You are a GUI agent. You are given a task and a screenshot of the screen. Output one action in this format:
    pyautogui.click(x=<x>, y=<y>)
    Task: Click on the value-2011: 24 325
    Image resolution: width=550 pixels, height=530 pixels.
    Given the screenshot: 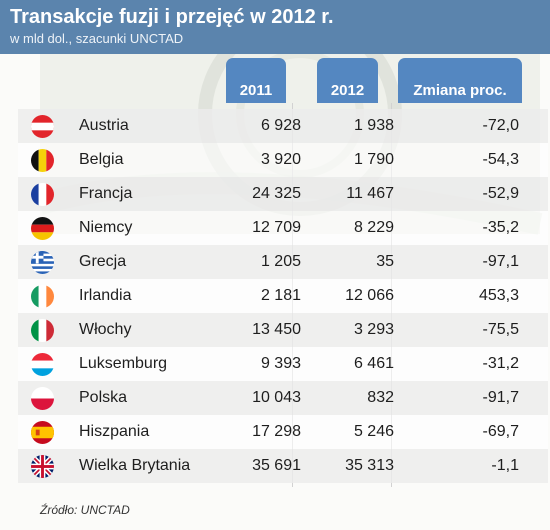 What is the action you would take?
    pyautogui.click(x=276, y=193)
    